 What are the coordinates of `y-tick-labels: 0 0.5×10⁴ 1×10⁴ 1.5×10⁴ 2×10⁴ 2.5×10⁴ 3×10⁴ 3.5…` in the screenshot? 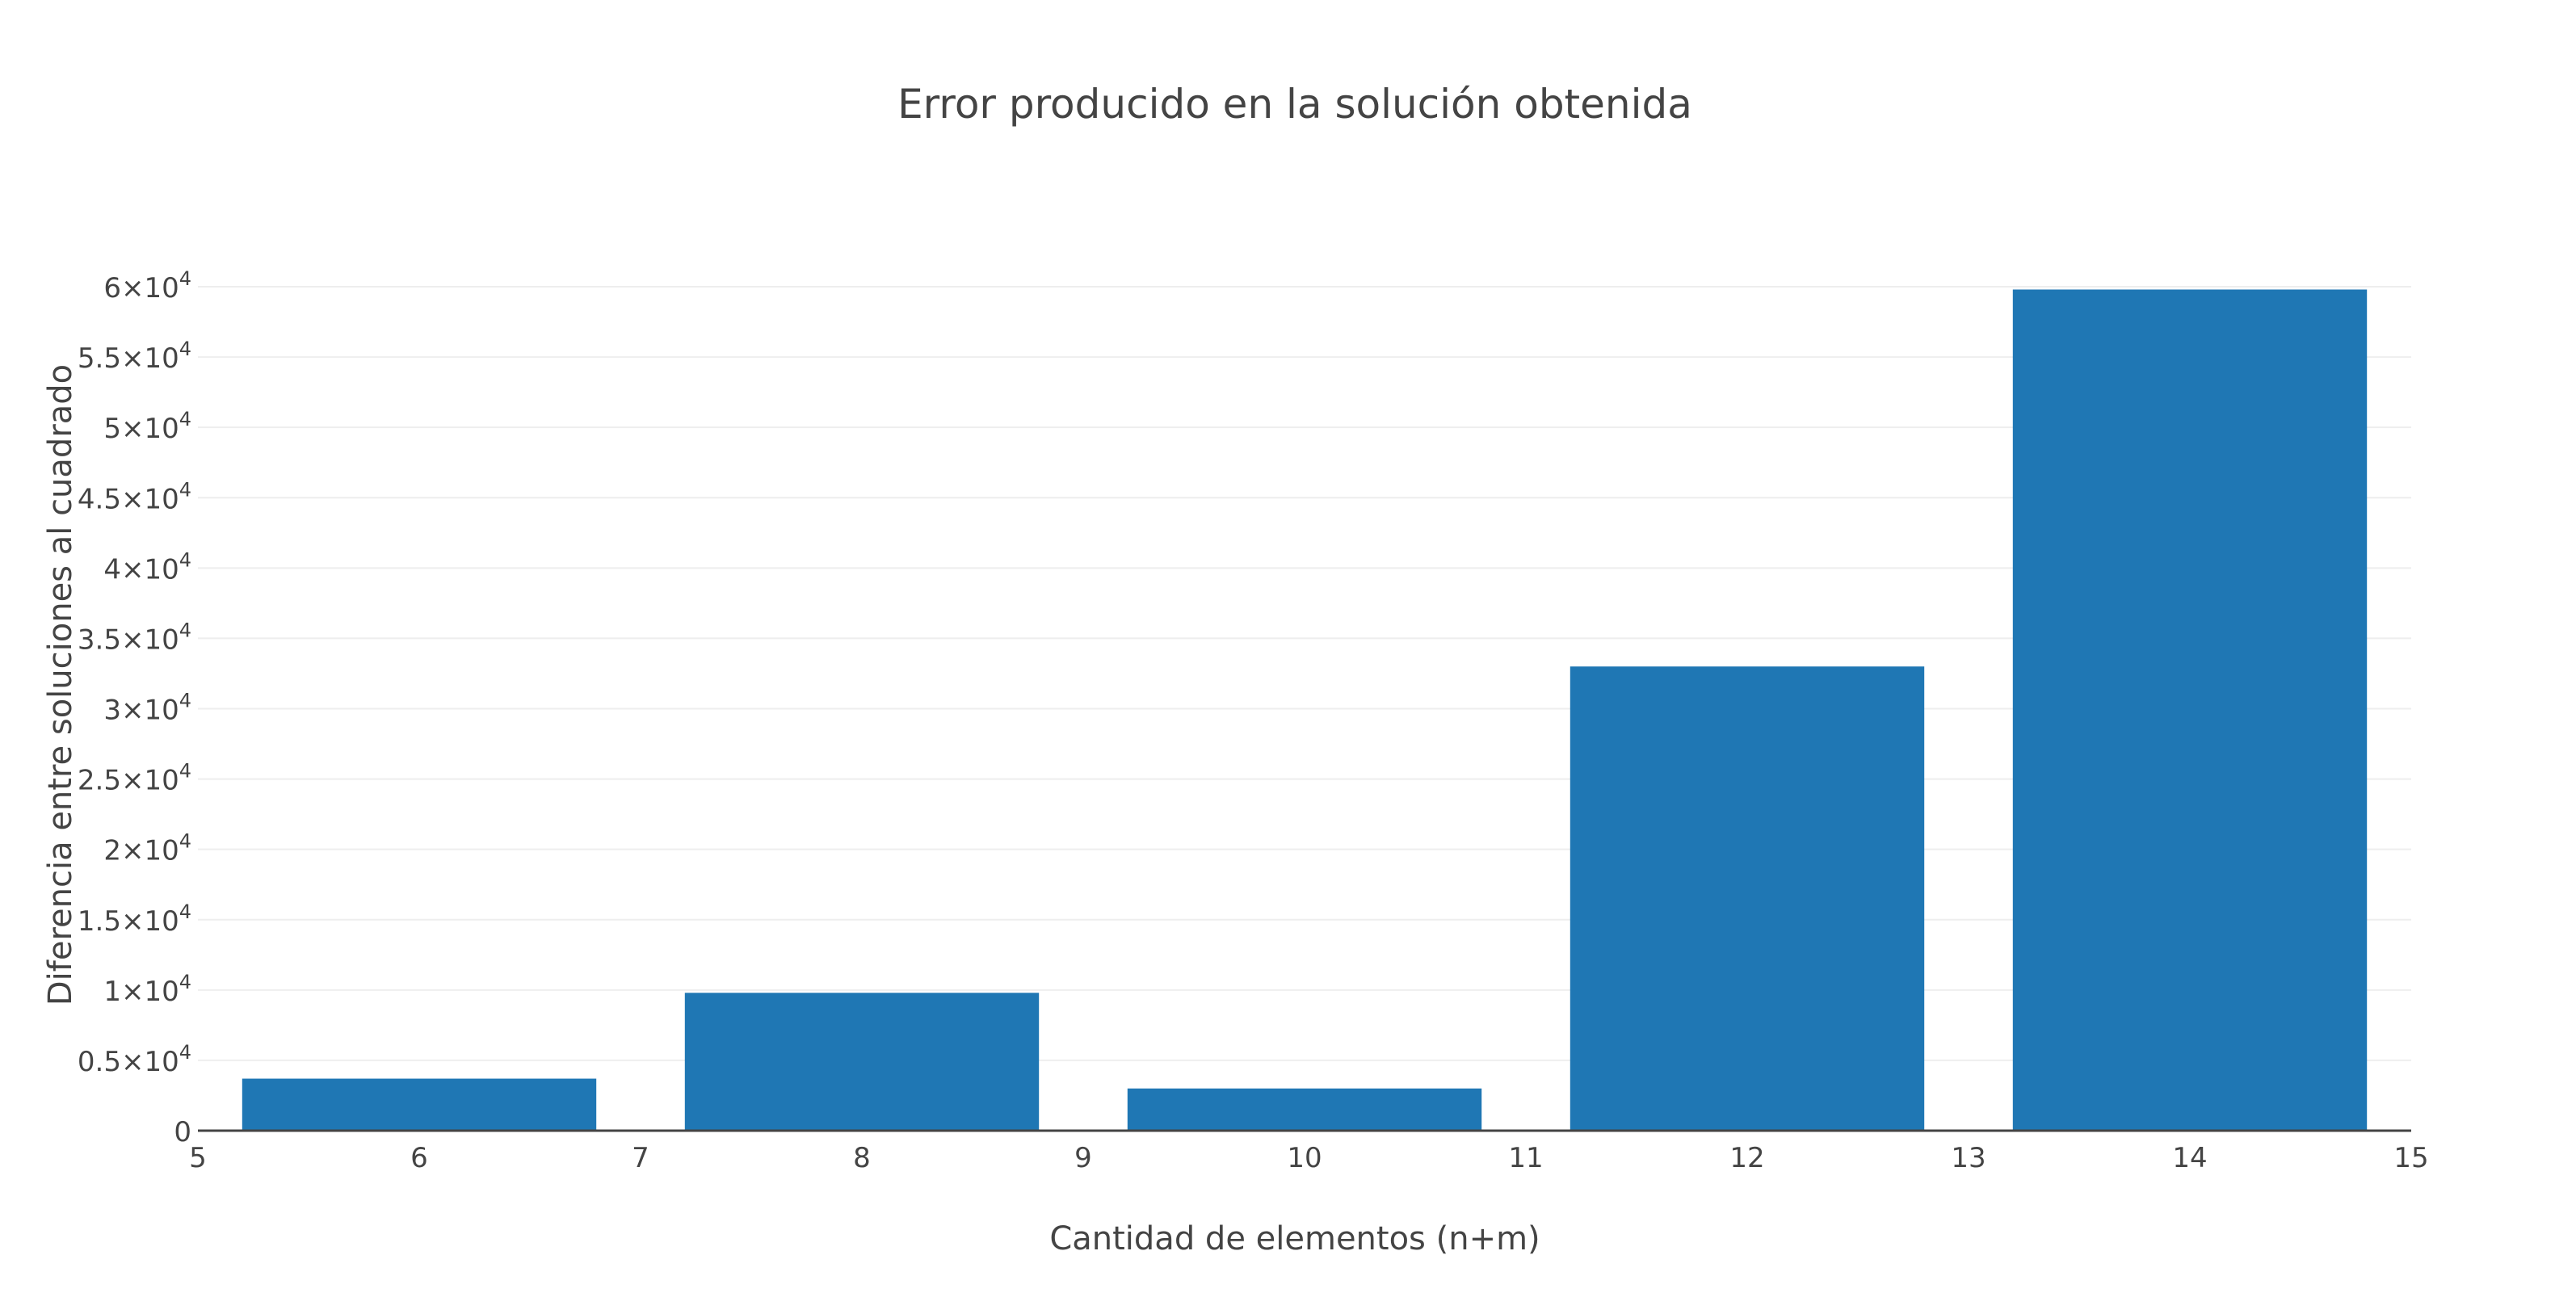 It's located at (135, 707).